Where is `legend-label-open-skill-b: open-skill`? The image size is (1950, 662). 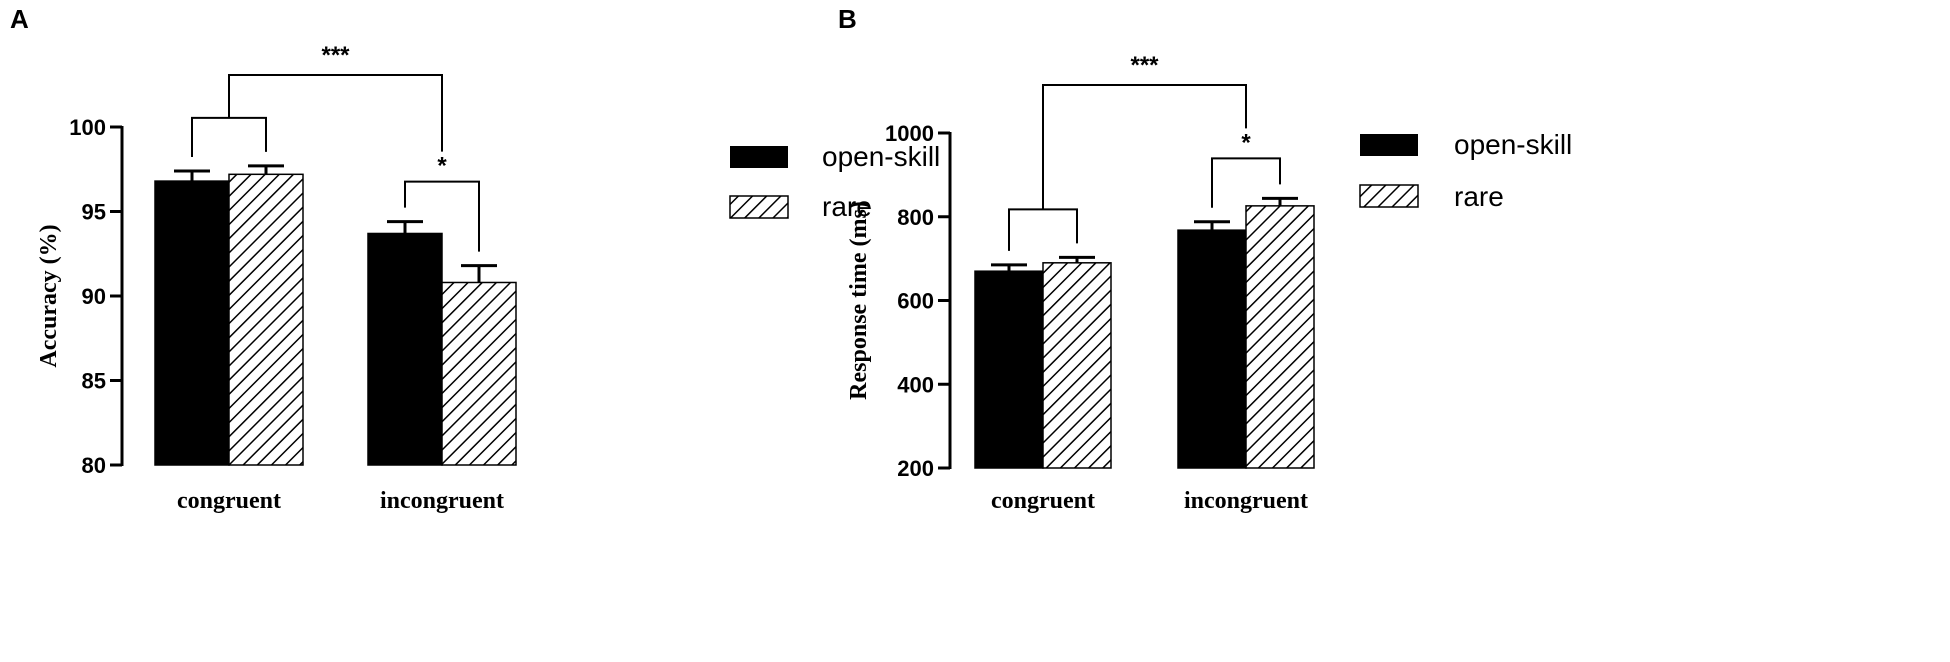 legend-label-open-skill-b: open-skill is located at coordinates (1513, 144).